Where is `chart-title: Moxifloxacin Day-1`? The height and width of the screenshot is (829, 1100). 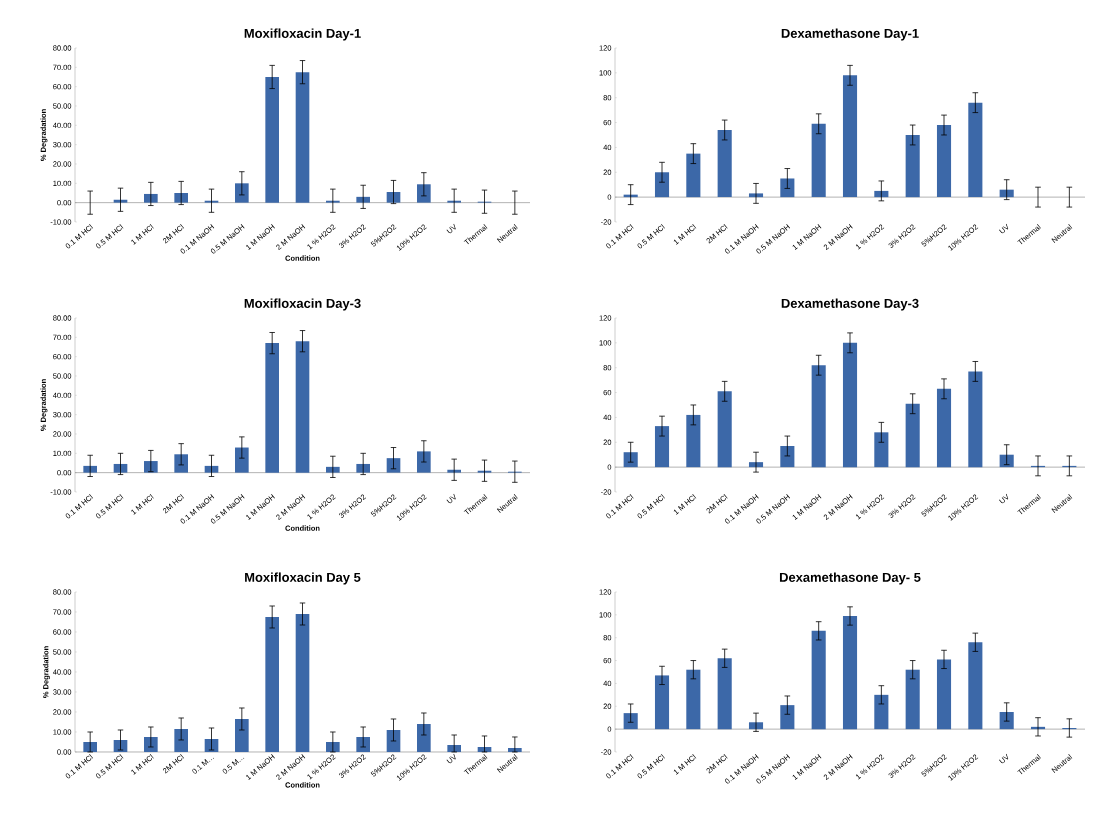
chart-title: Moxifloxacin Day-1 is located at coordinates (302, 34).